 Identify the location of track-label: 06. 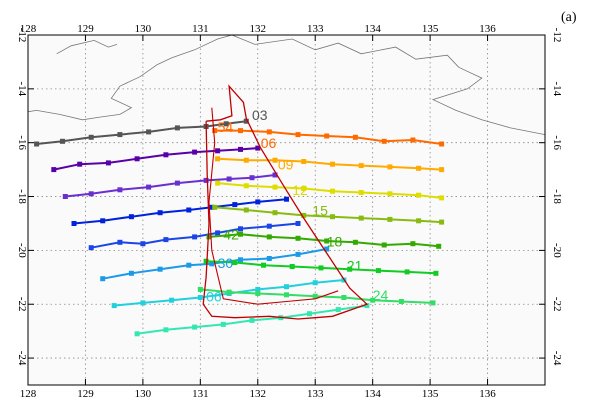
(269, 143).